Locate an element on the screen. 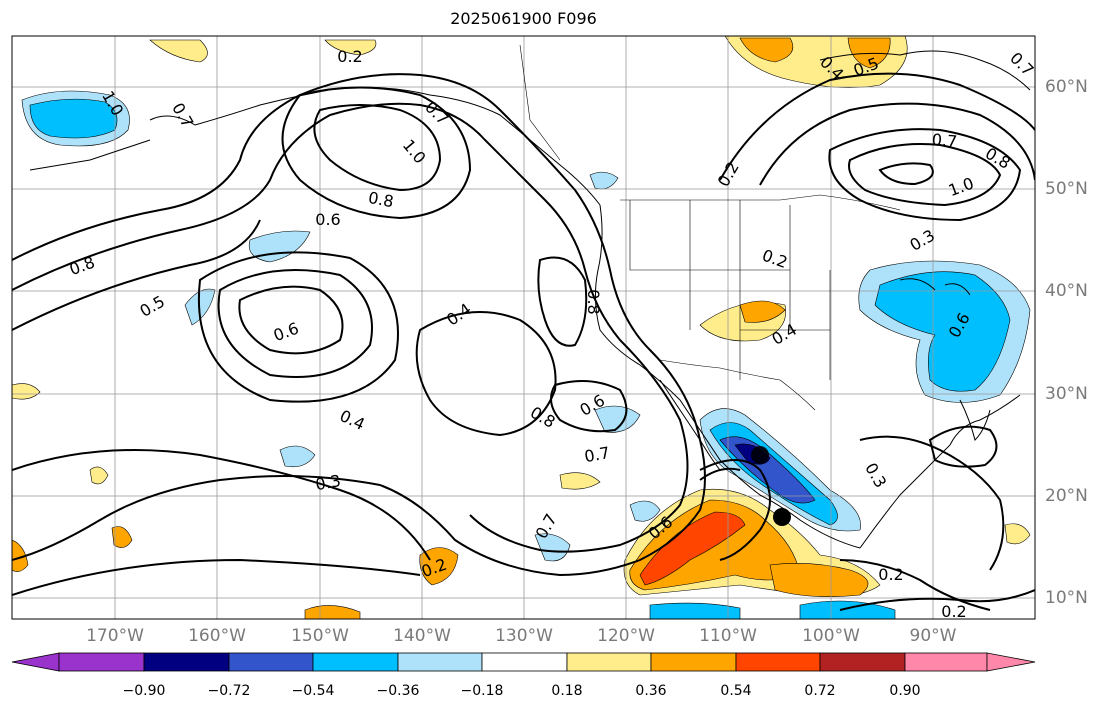 This screenshot has height=712, width=1105. latitude-label: 10°N is located at coordinates (1066, 598).